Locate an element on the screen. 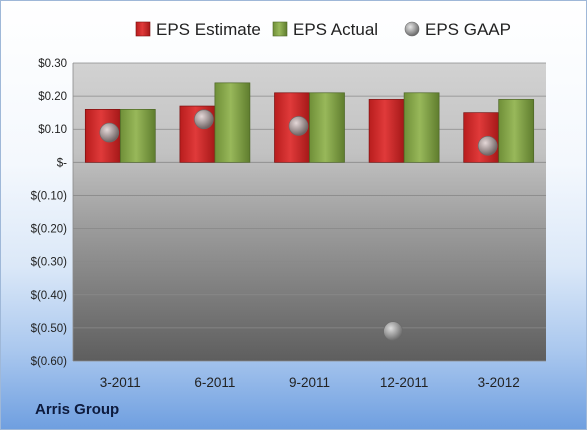 Image resolution: width=587 pixels, height=431 pixels. y-tick-label: $0.20 is located at coordinates (52, 97).